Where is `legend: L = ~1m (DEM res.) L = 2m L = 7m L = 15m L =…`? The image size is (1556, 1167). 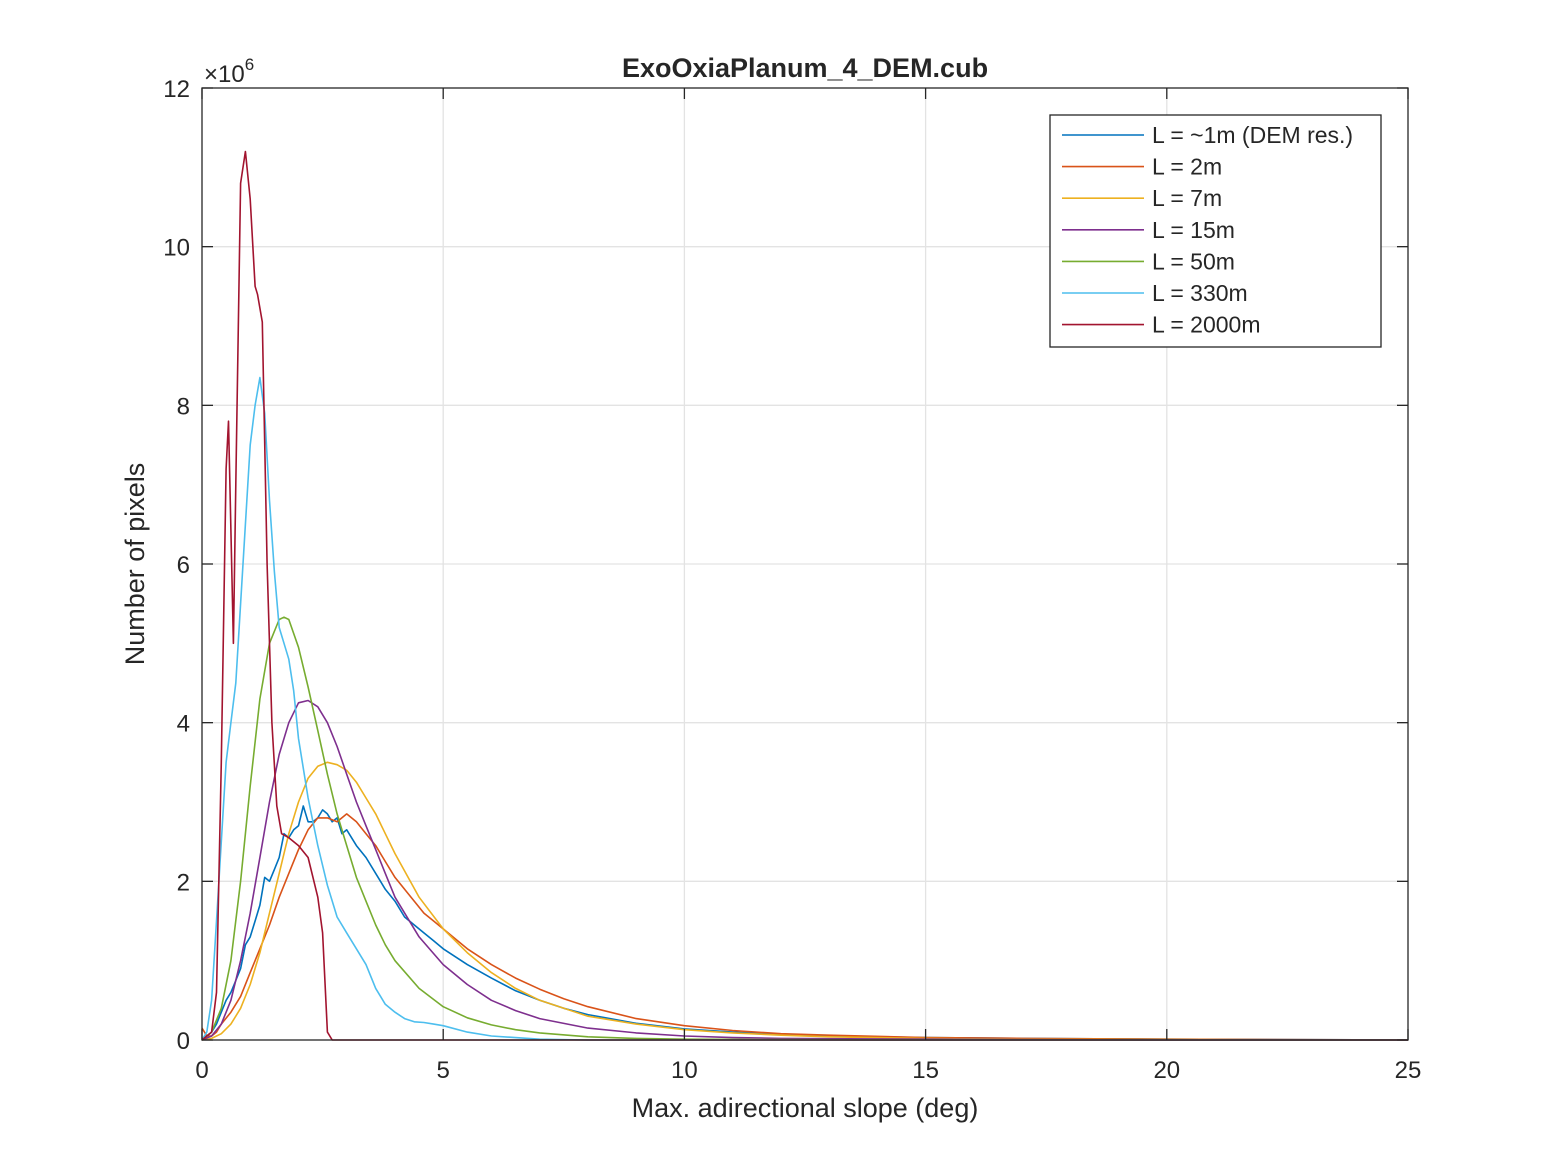
legend: L = ~1m (DEM res.) L = 2m L = 7m L = 15m L =… is located at coordinates (1215, 231).